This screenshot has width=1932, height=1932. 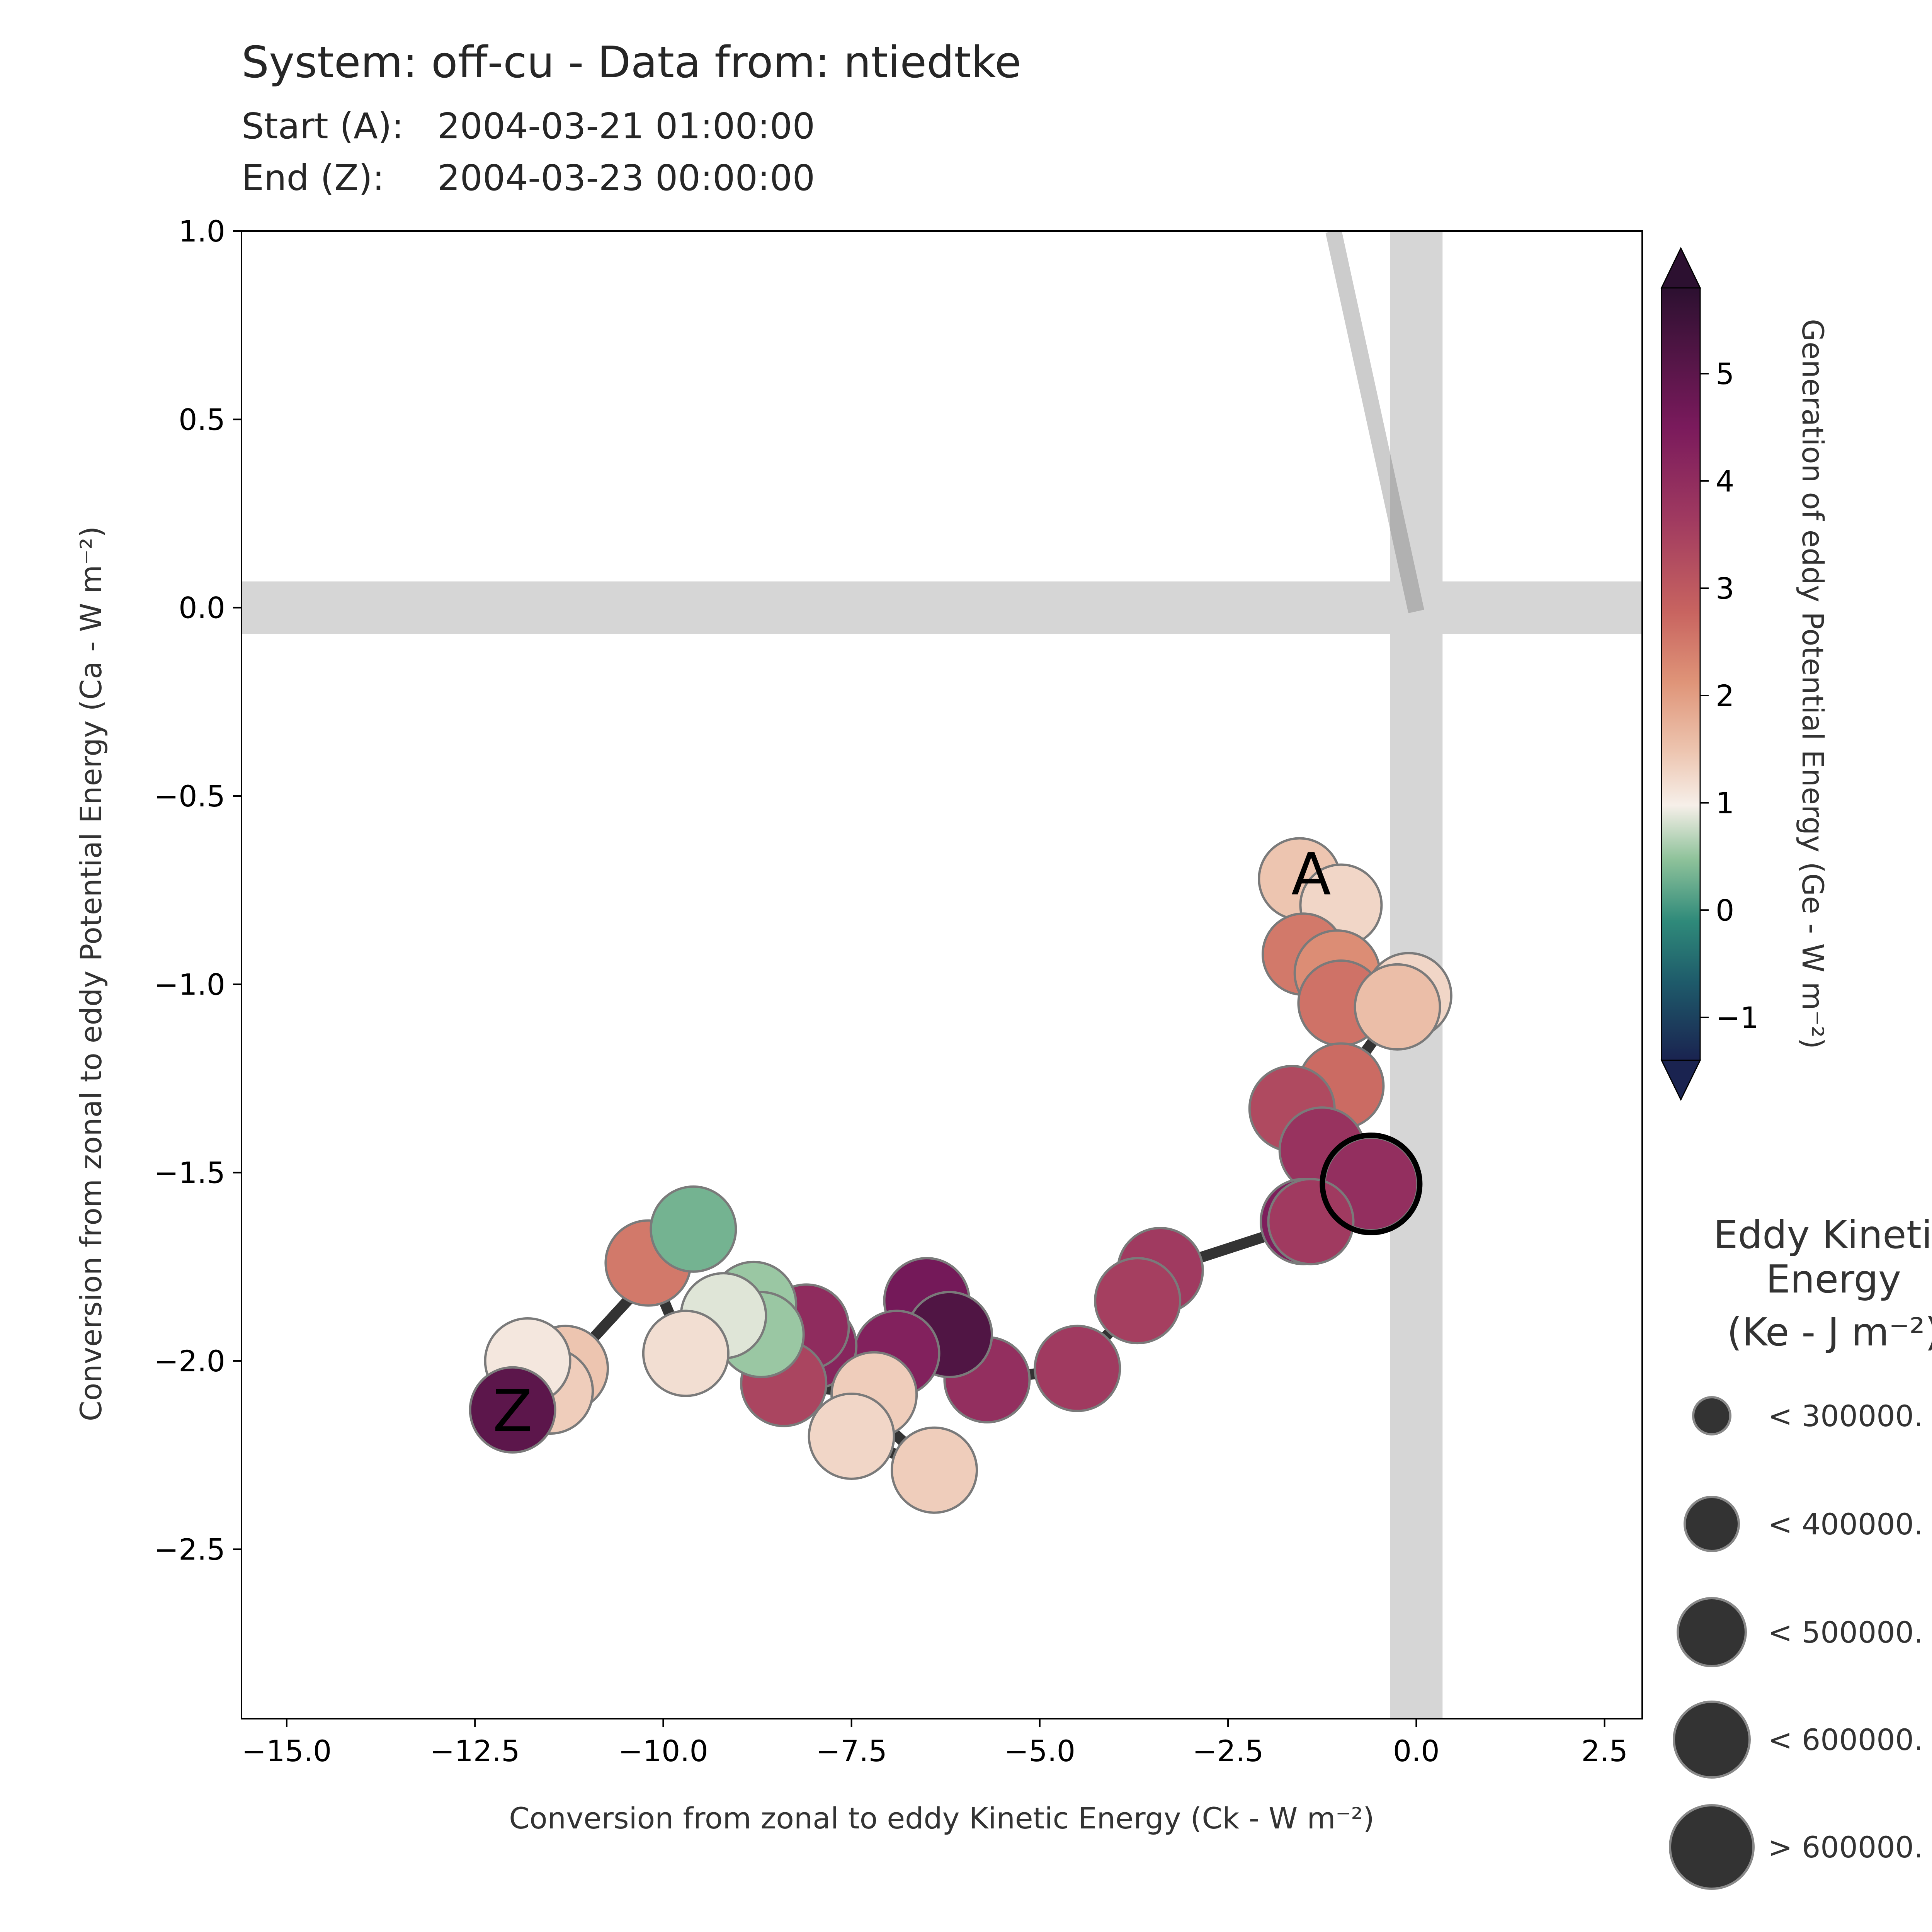 What do you see at coordinates (1417, 1751) in the screenshot?
I see `x-tick-label: 0.0` at bounding box center [1417, 1751].